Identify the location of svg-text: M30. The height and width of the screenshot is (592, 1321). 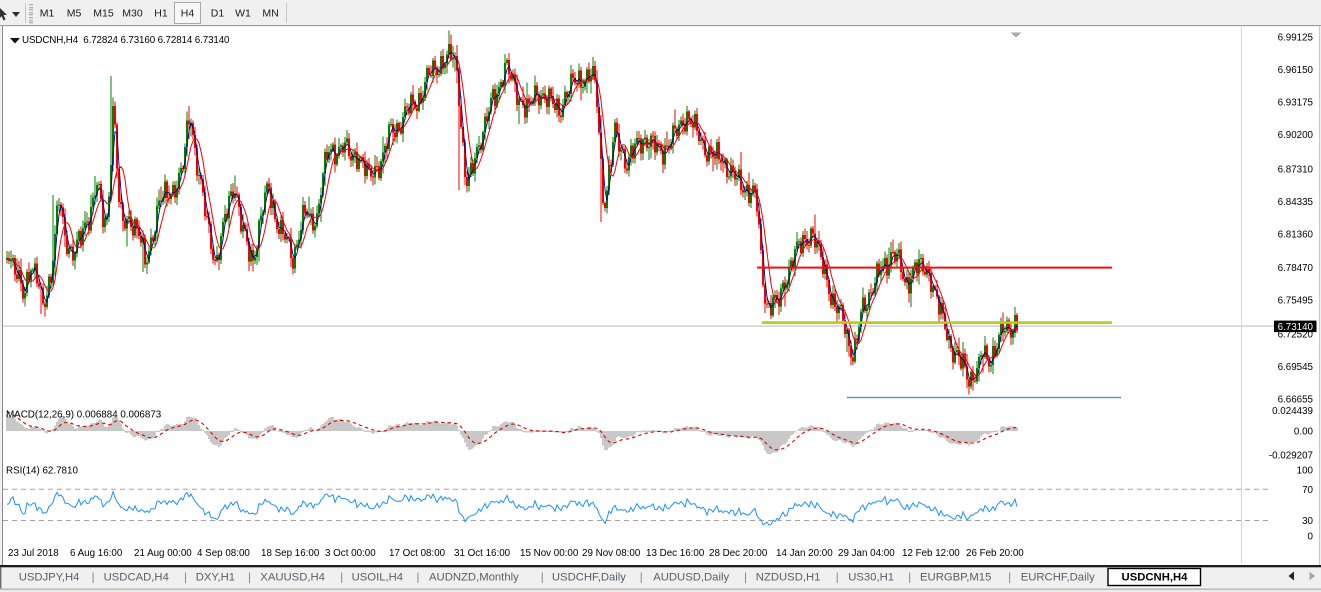
(132, 14).